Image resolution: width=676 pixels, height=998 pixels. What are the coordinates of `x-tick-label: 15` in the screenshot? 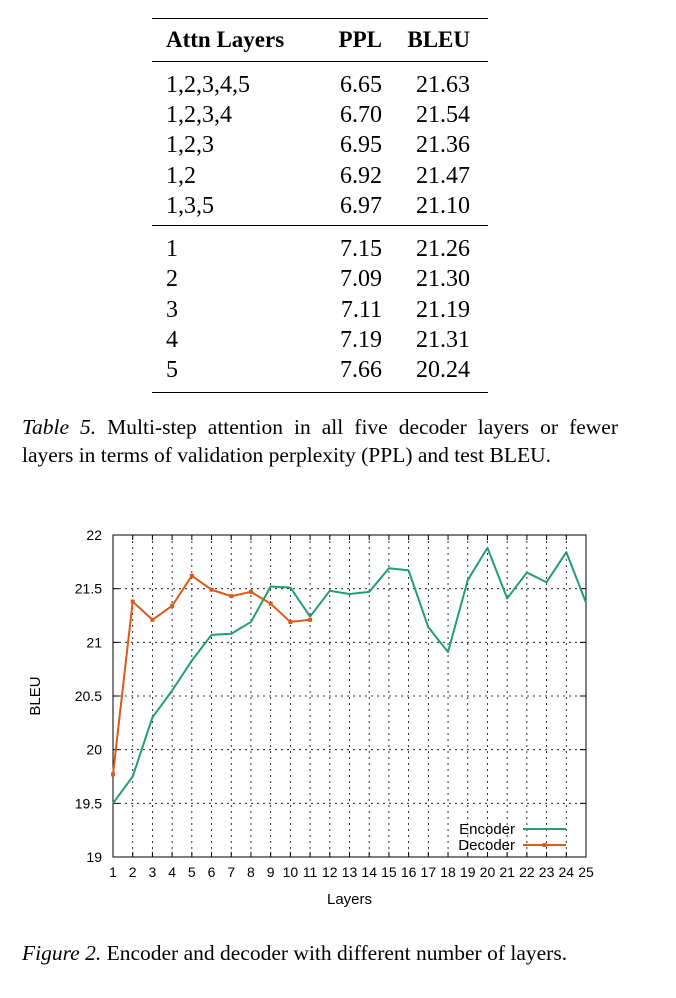 It's located at (389, 872).